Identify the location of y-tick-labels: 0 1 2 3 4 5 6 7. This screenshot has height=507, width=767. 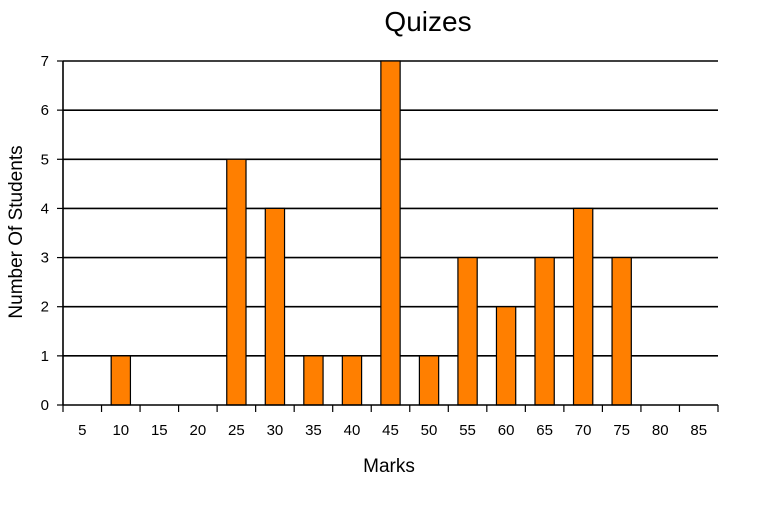
(45, 233).